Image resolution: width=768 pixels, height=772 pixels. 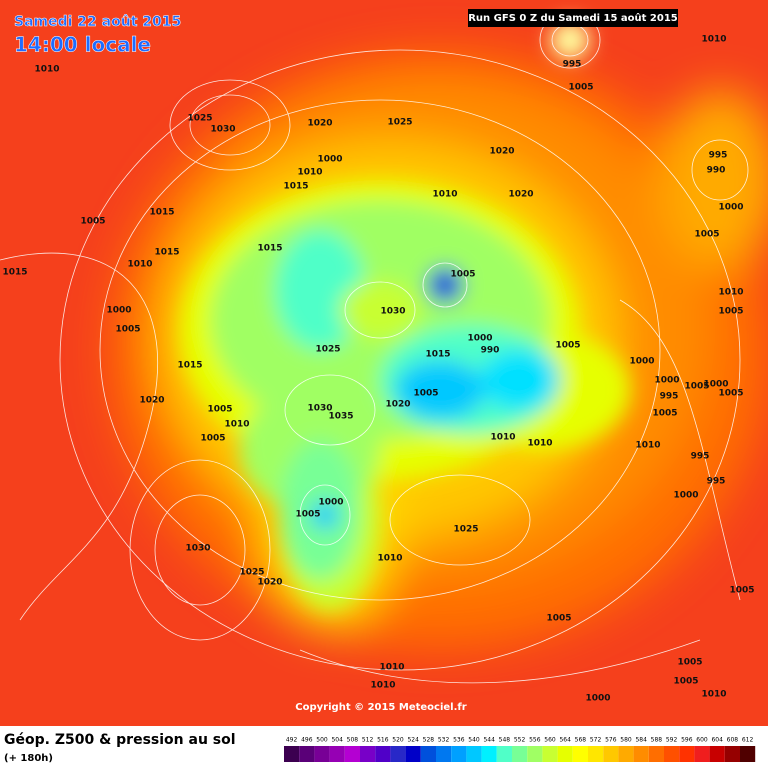 What do you see at coordinates (657, 740) in the screenshot?
I see `scale-label: 588` at bounding box center [657, 740].